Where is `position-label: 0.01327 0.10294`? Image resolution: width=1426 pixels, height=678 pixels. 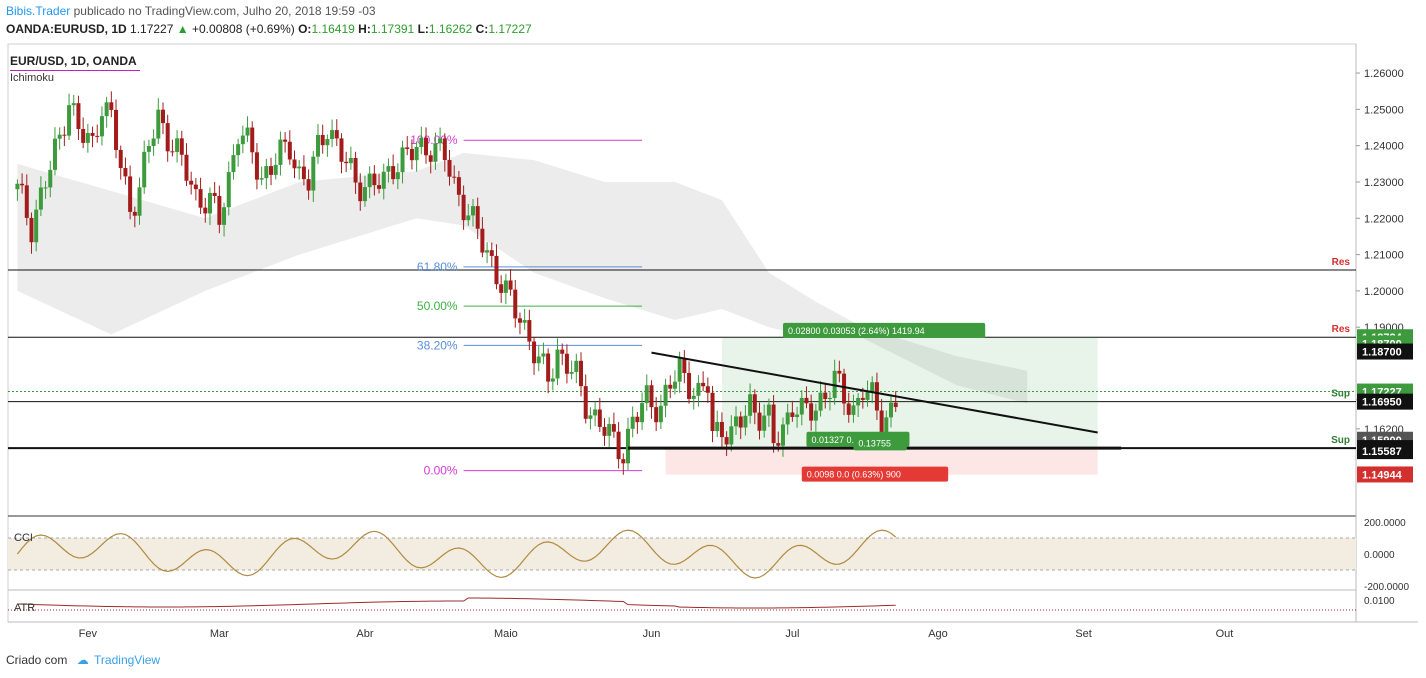
position-label: 0.01327 0.10294 is located at coordinates (845, 440).